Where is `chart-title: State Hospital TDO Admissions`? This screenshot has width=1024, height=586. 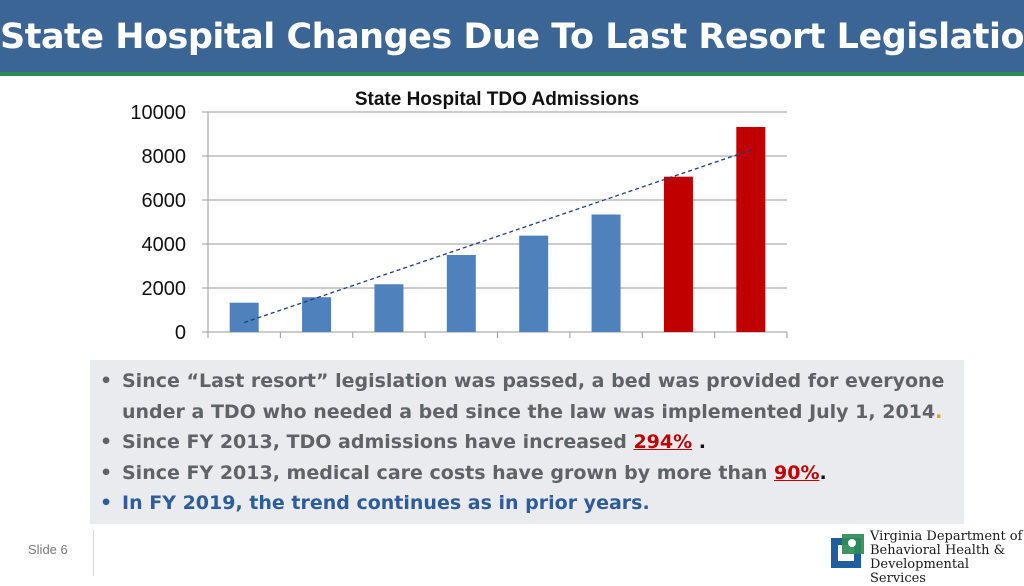 chart-title: State Hospital TDO Admissions is located at coordinates (497, 99).